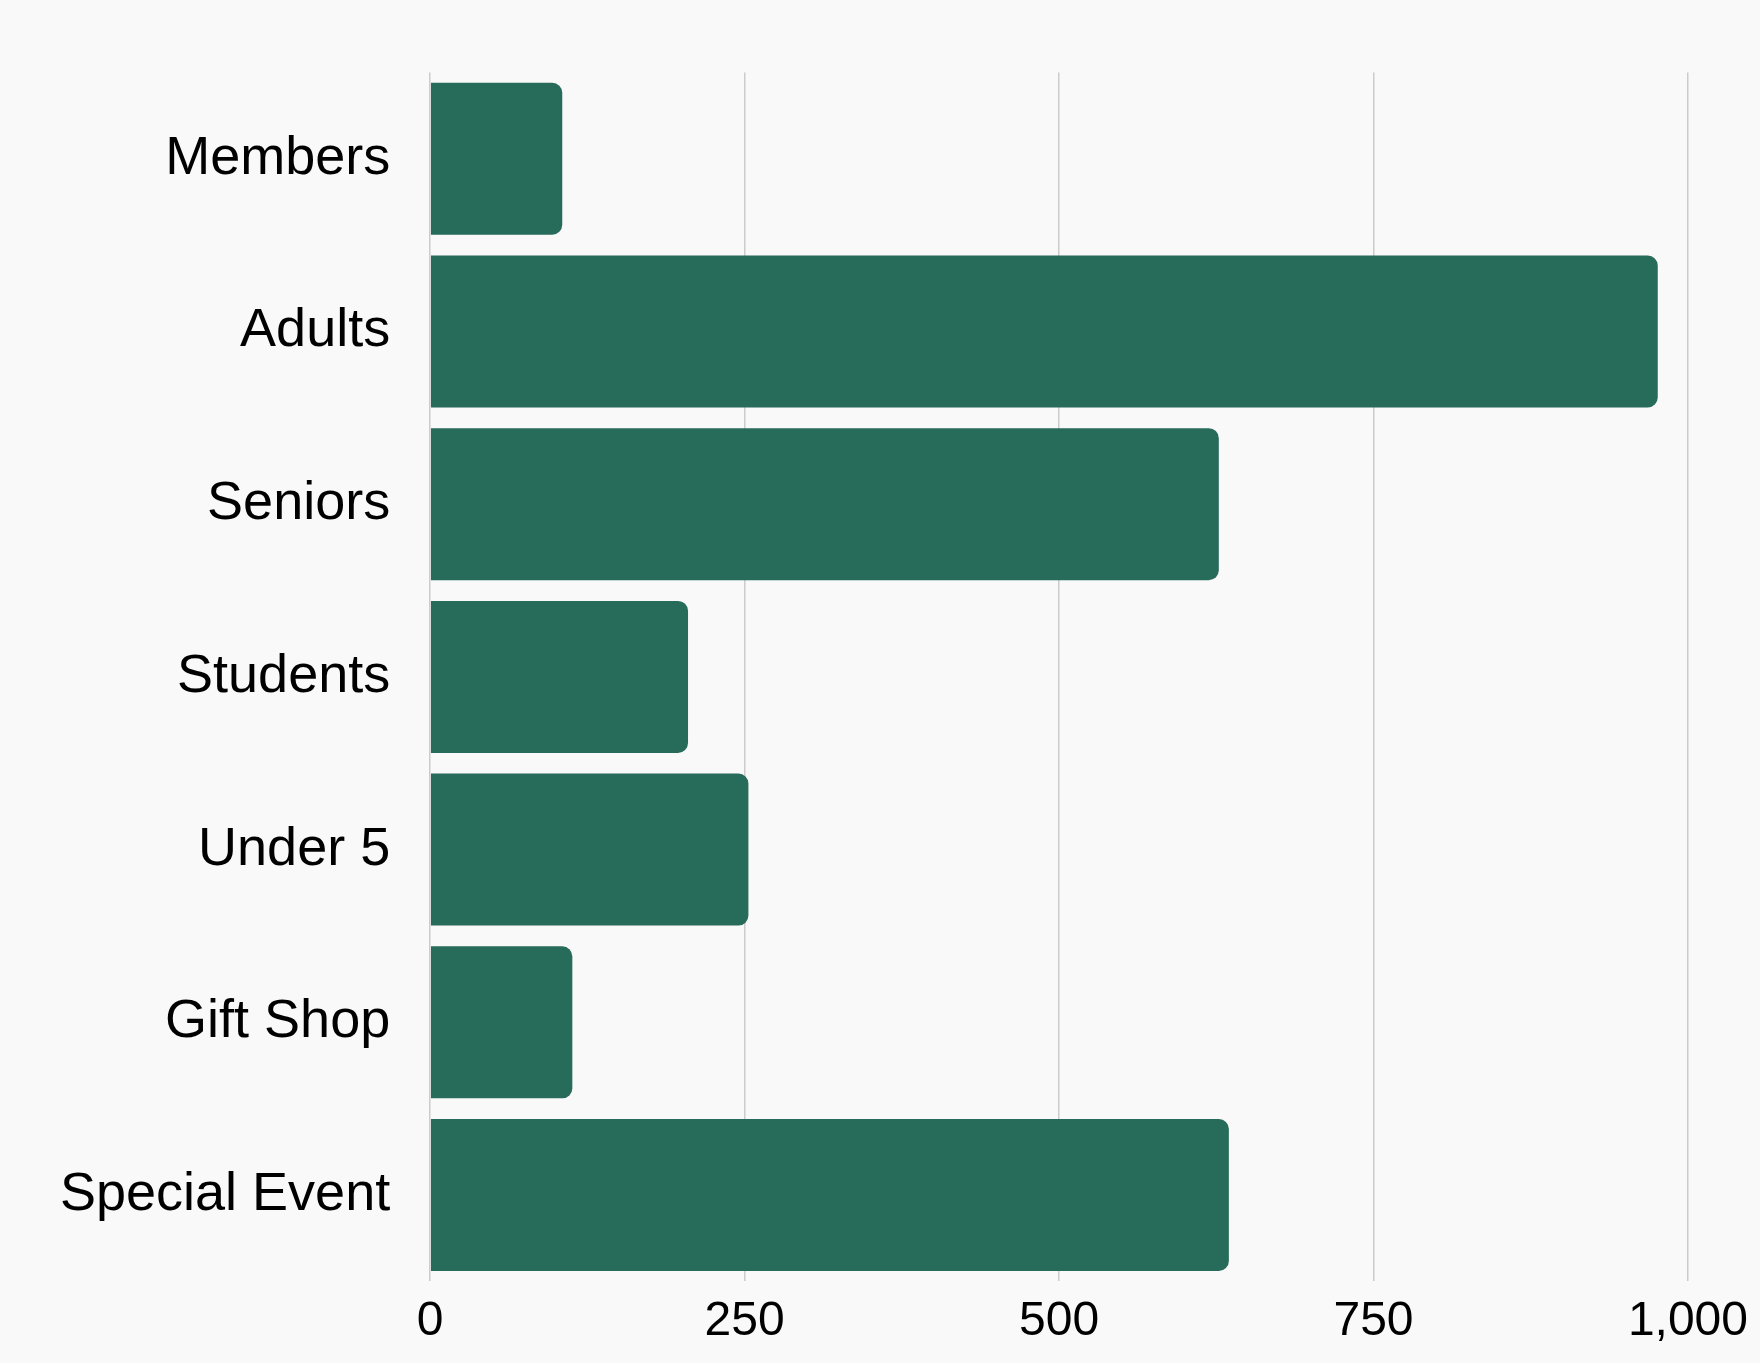 This screenshot has width=1760, height=1363. Describe the element at coordinates (430, 1319) in the screenshot. I see `x-tick-label: 0` at that location.